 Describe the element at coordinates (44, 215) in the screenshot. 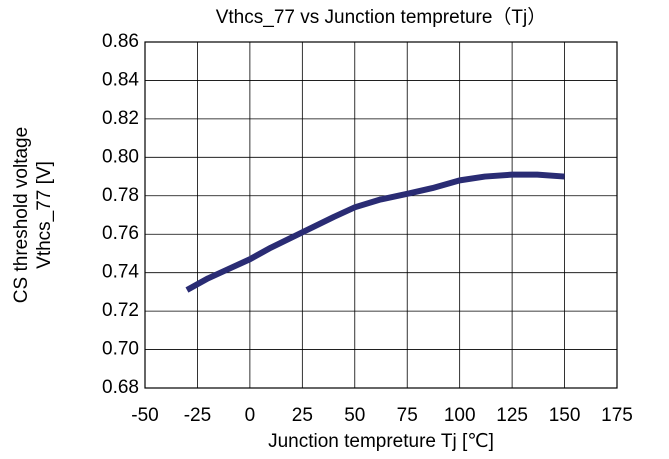

I see `y-axis-label: Vthcs_77 [V]` at that location.